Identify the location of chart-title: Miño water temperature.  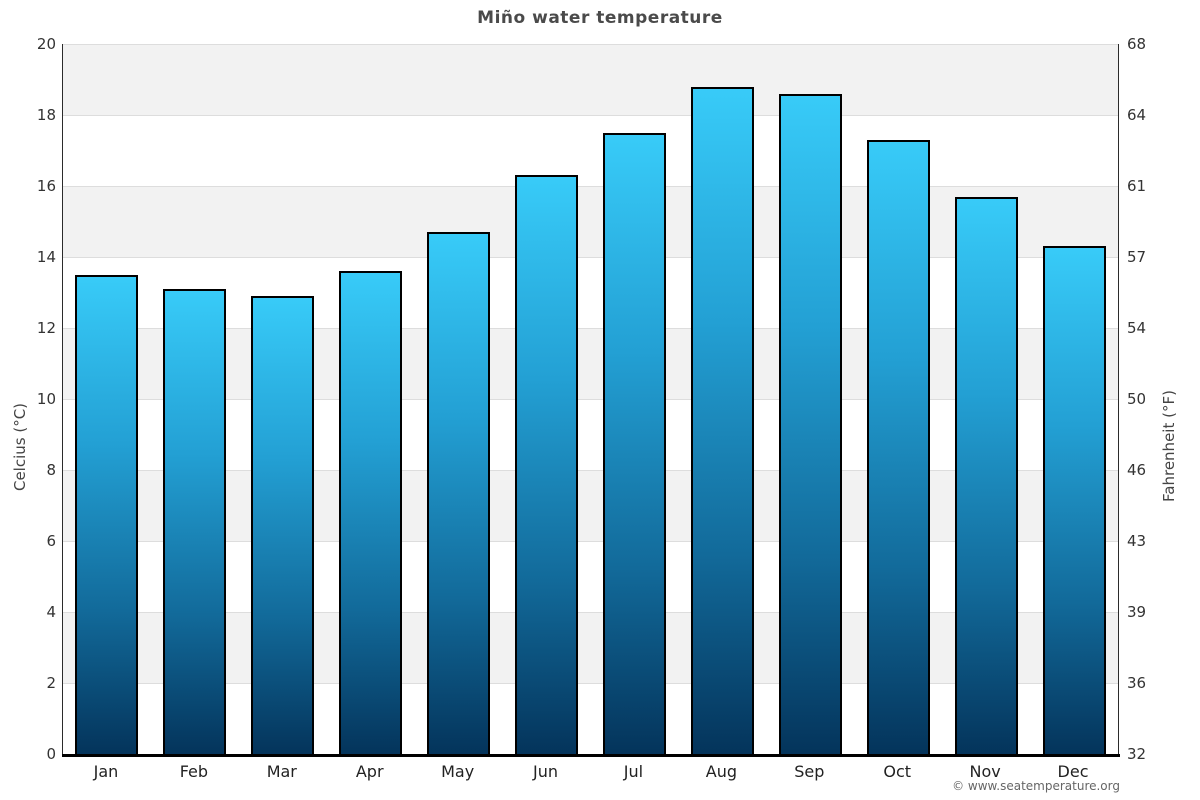
(600, 18).